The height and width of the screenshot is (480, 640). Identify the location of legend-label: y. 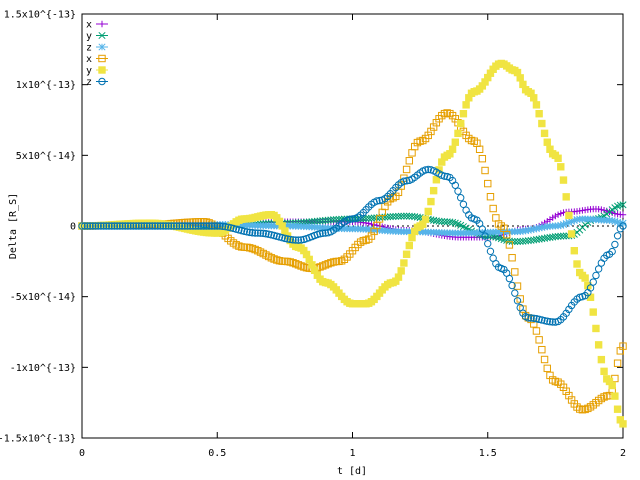
(89, 36).